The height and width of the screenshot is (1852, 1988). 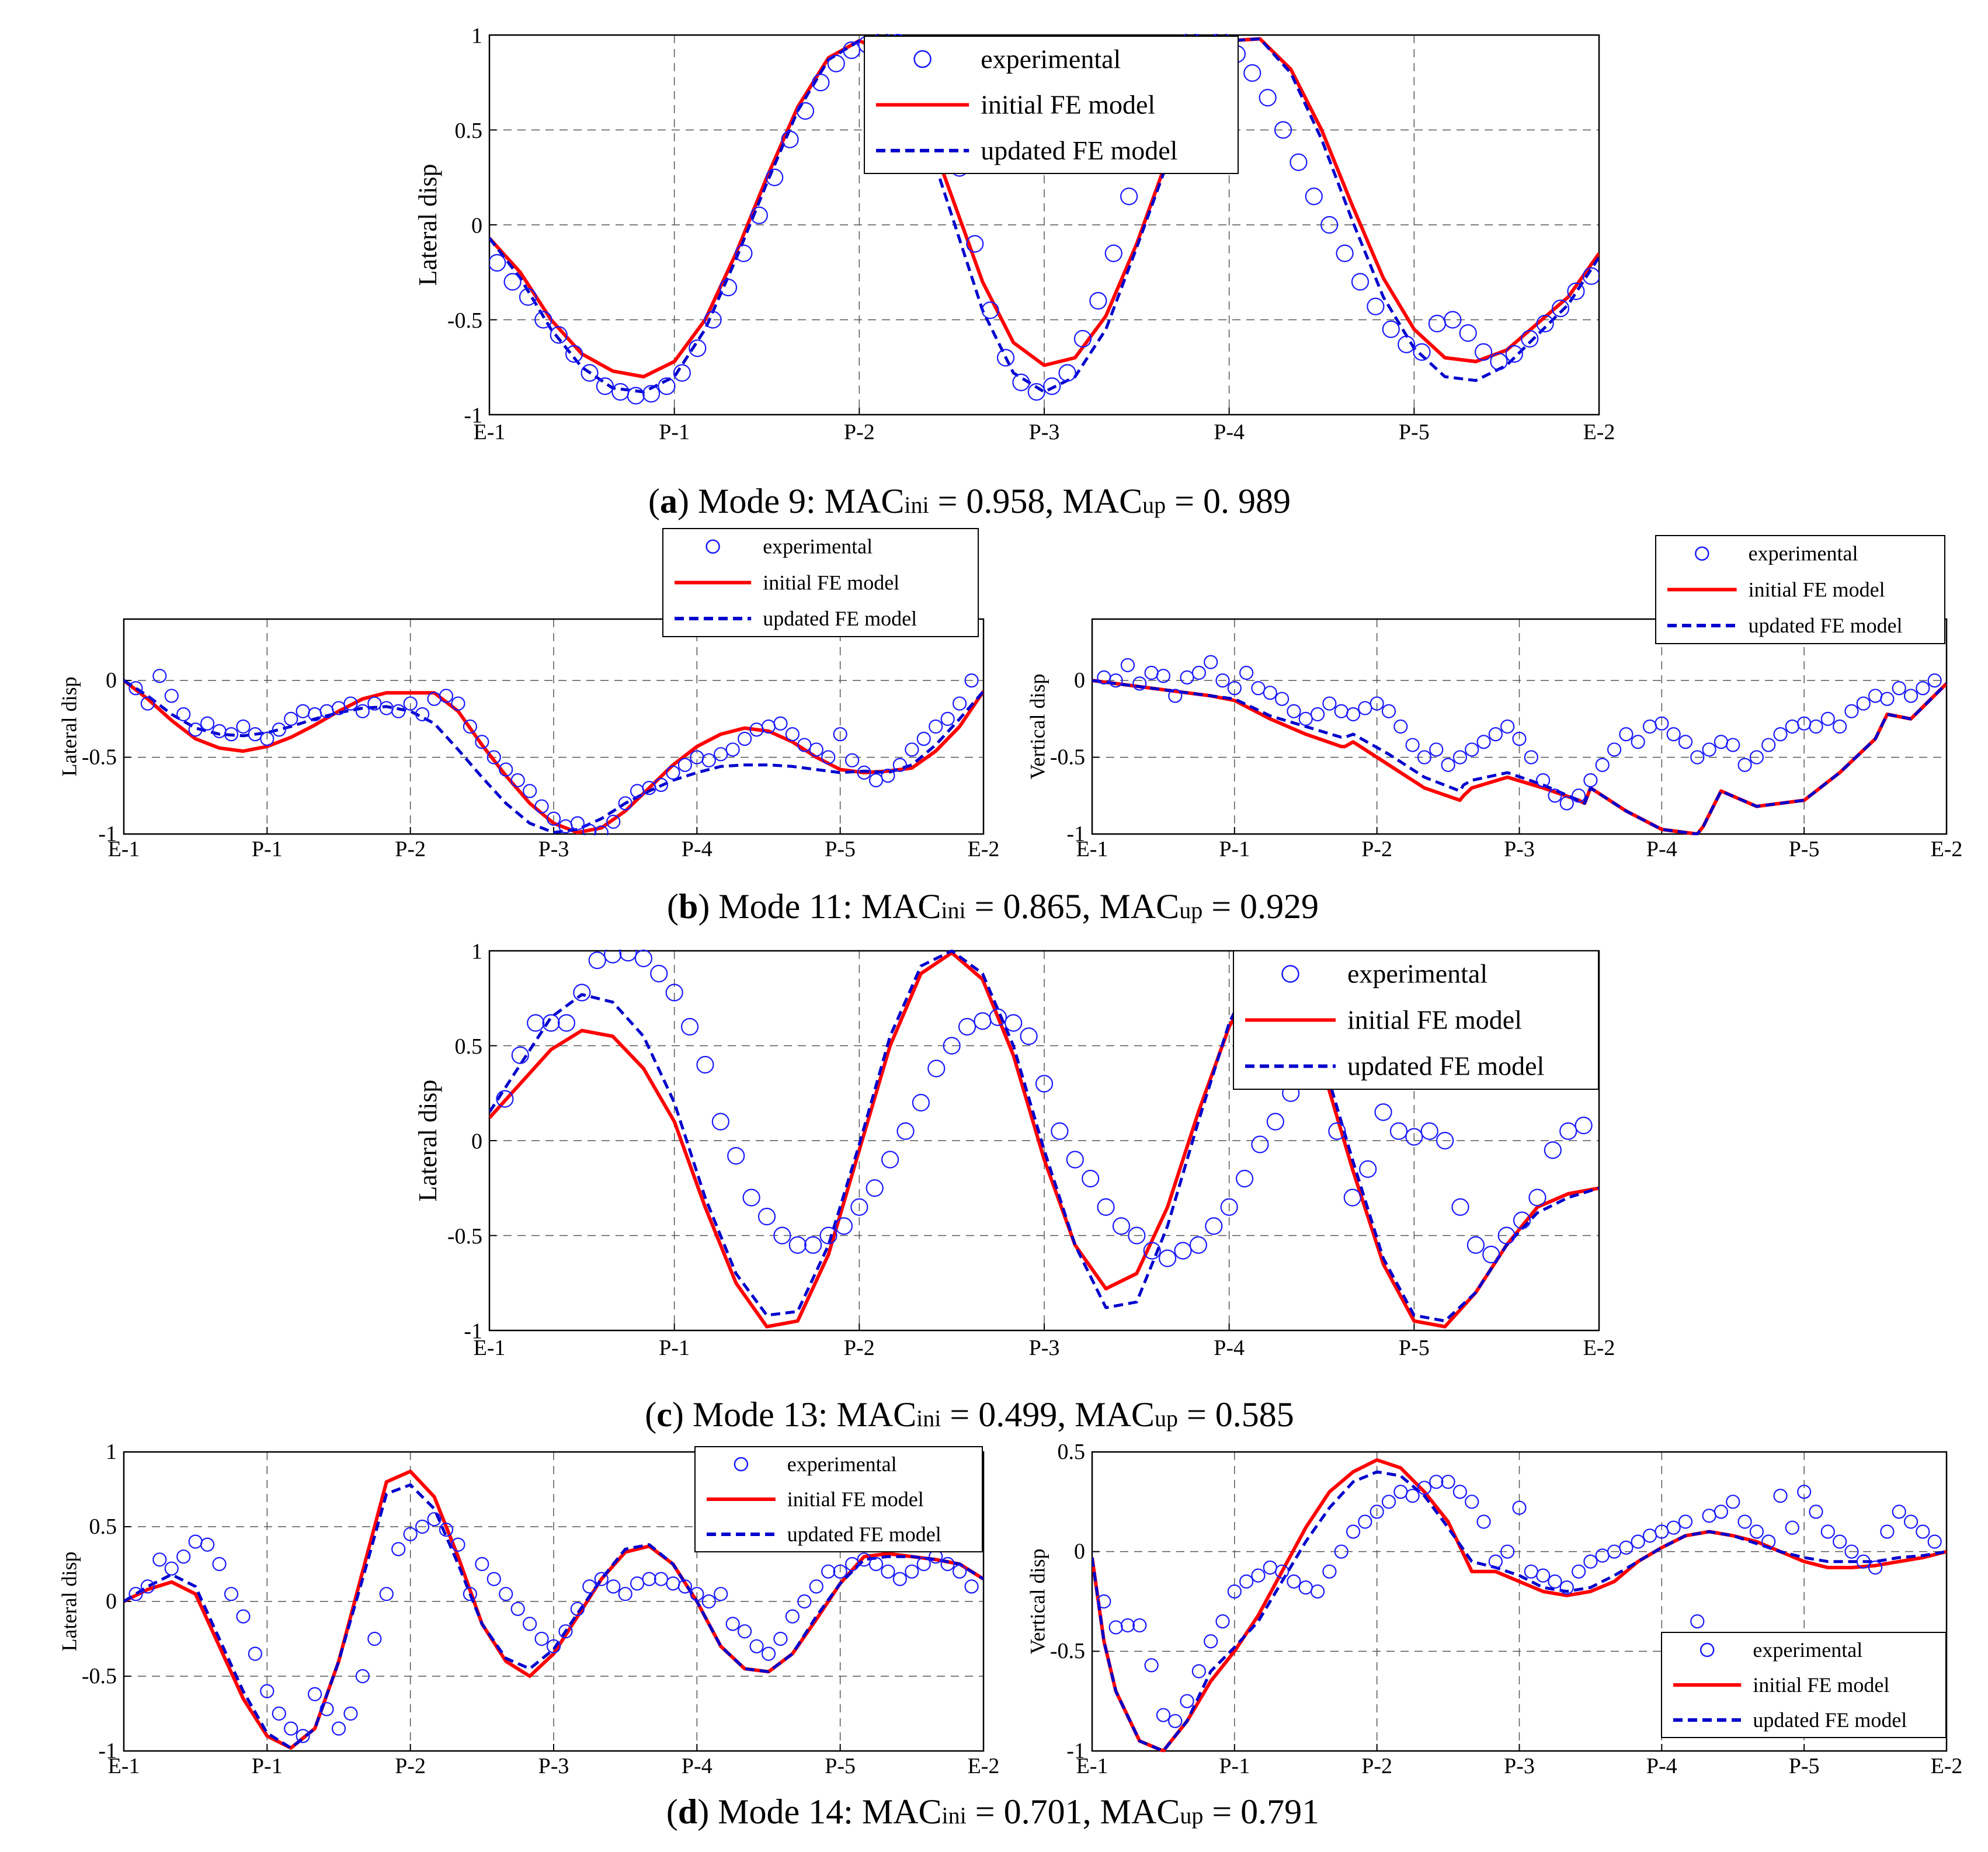 I want to click on plot-area, so click(x=1519, y=745).